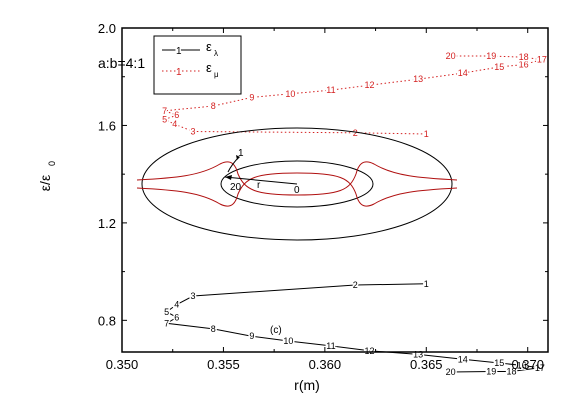 The height and width of the screenshot is (406, 575). Describe the element at coordinates (355, 133) in the screenshot. I see `series-1-point-label: 2` at that location.